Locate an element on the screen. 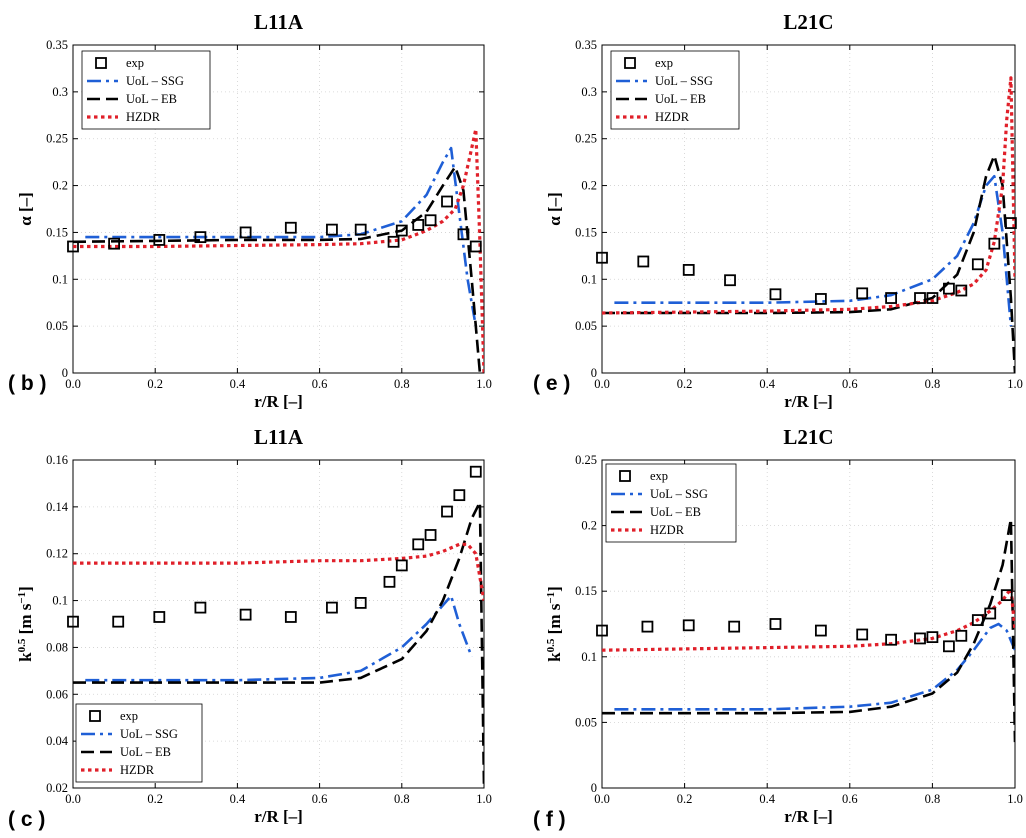 The width and height of the screenshot is (1026, 838). y-tick-label: 0.02 is located at coordinates (57, 788).